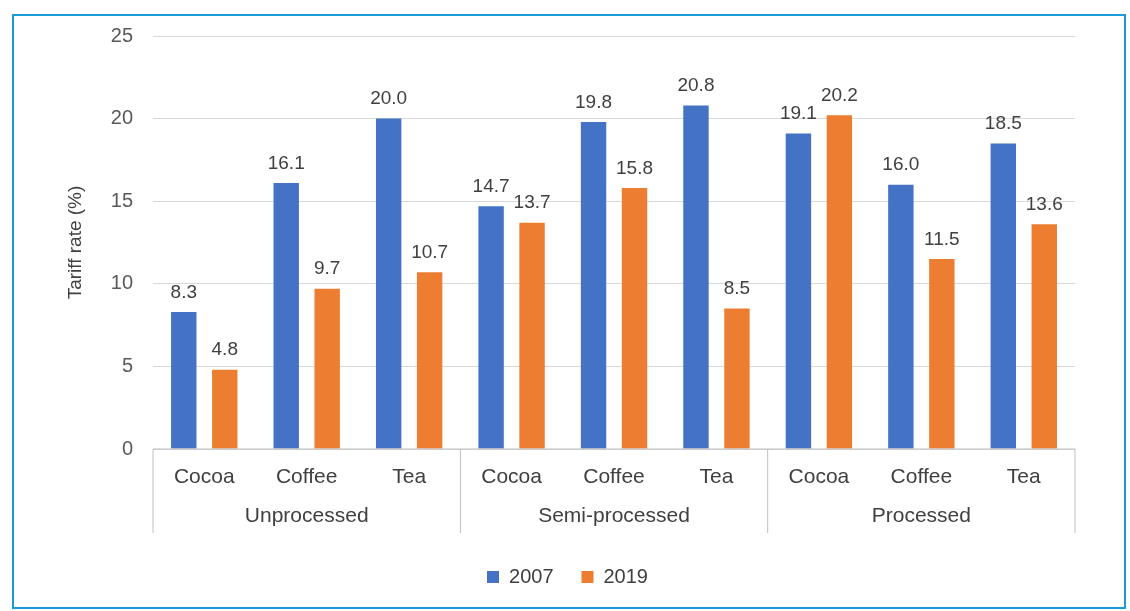 This screenshot has height=611, width=1130. What do you see at coordinates (122, 282) in the screenshot?
I see `y-tick-label: 10` at bounding box center [122, 282].